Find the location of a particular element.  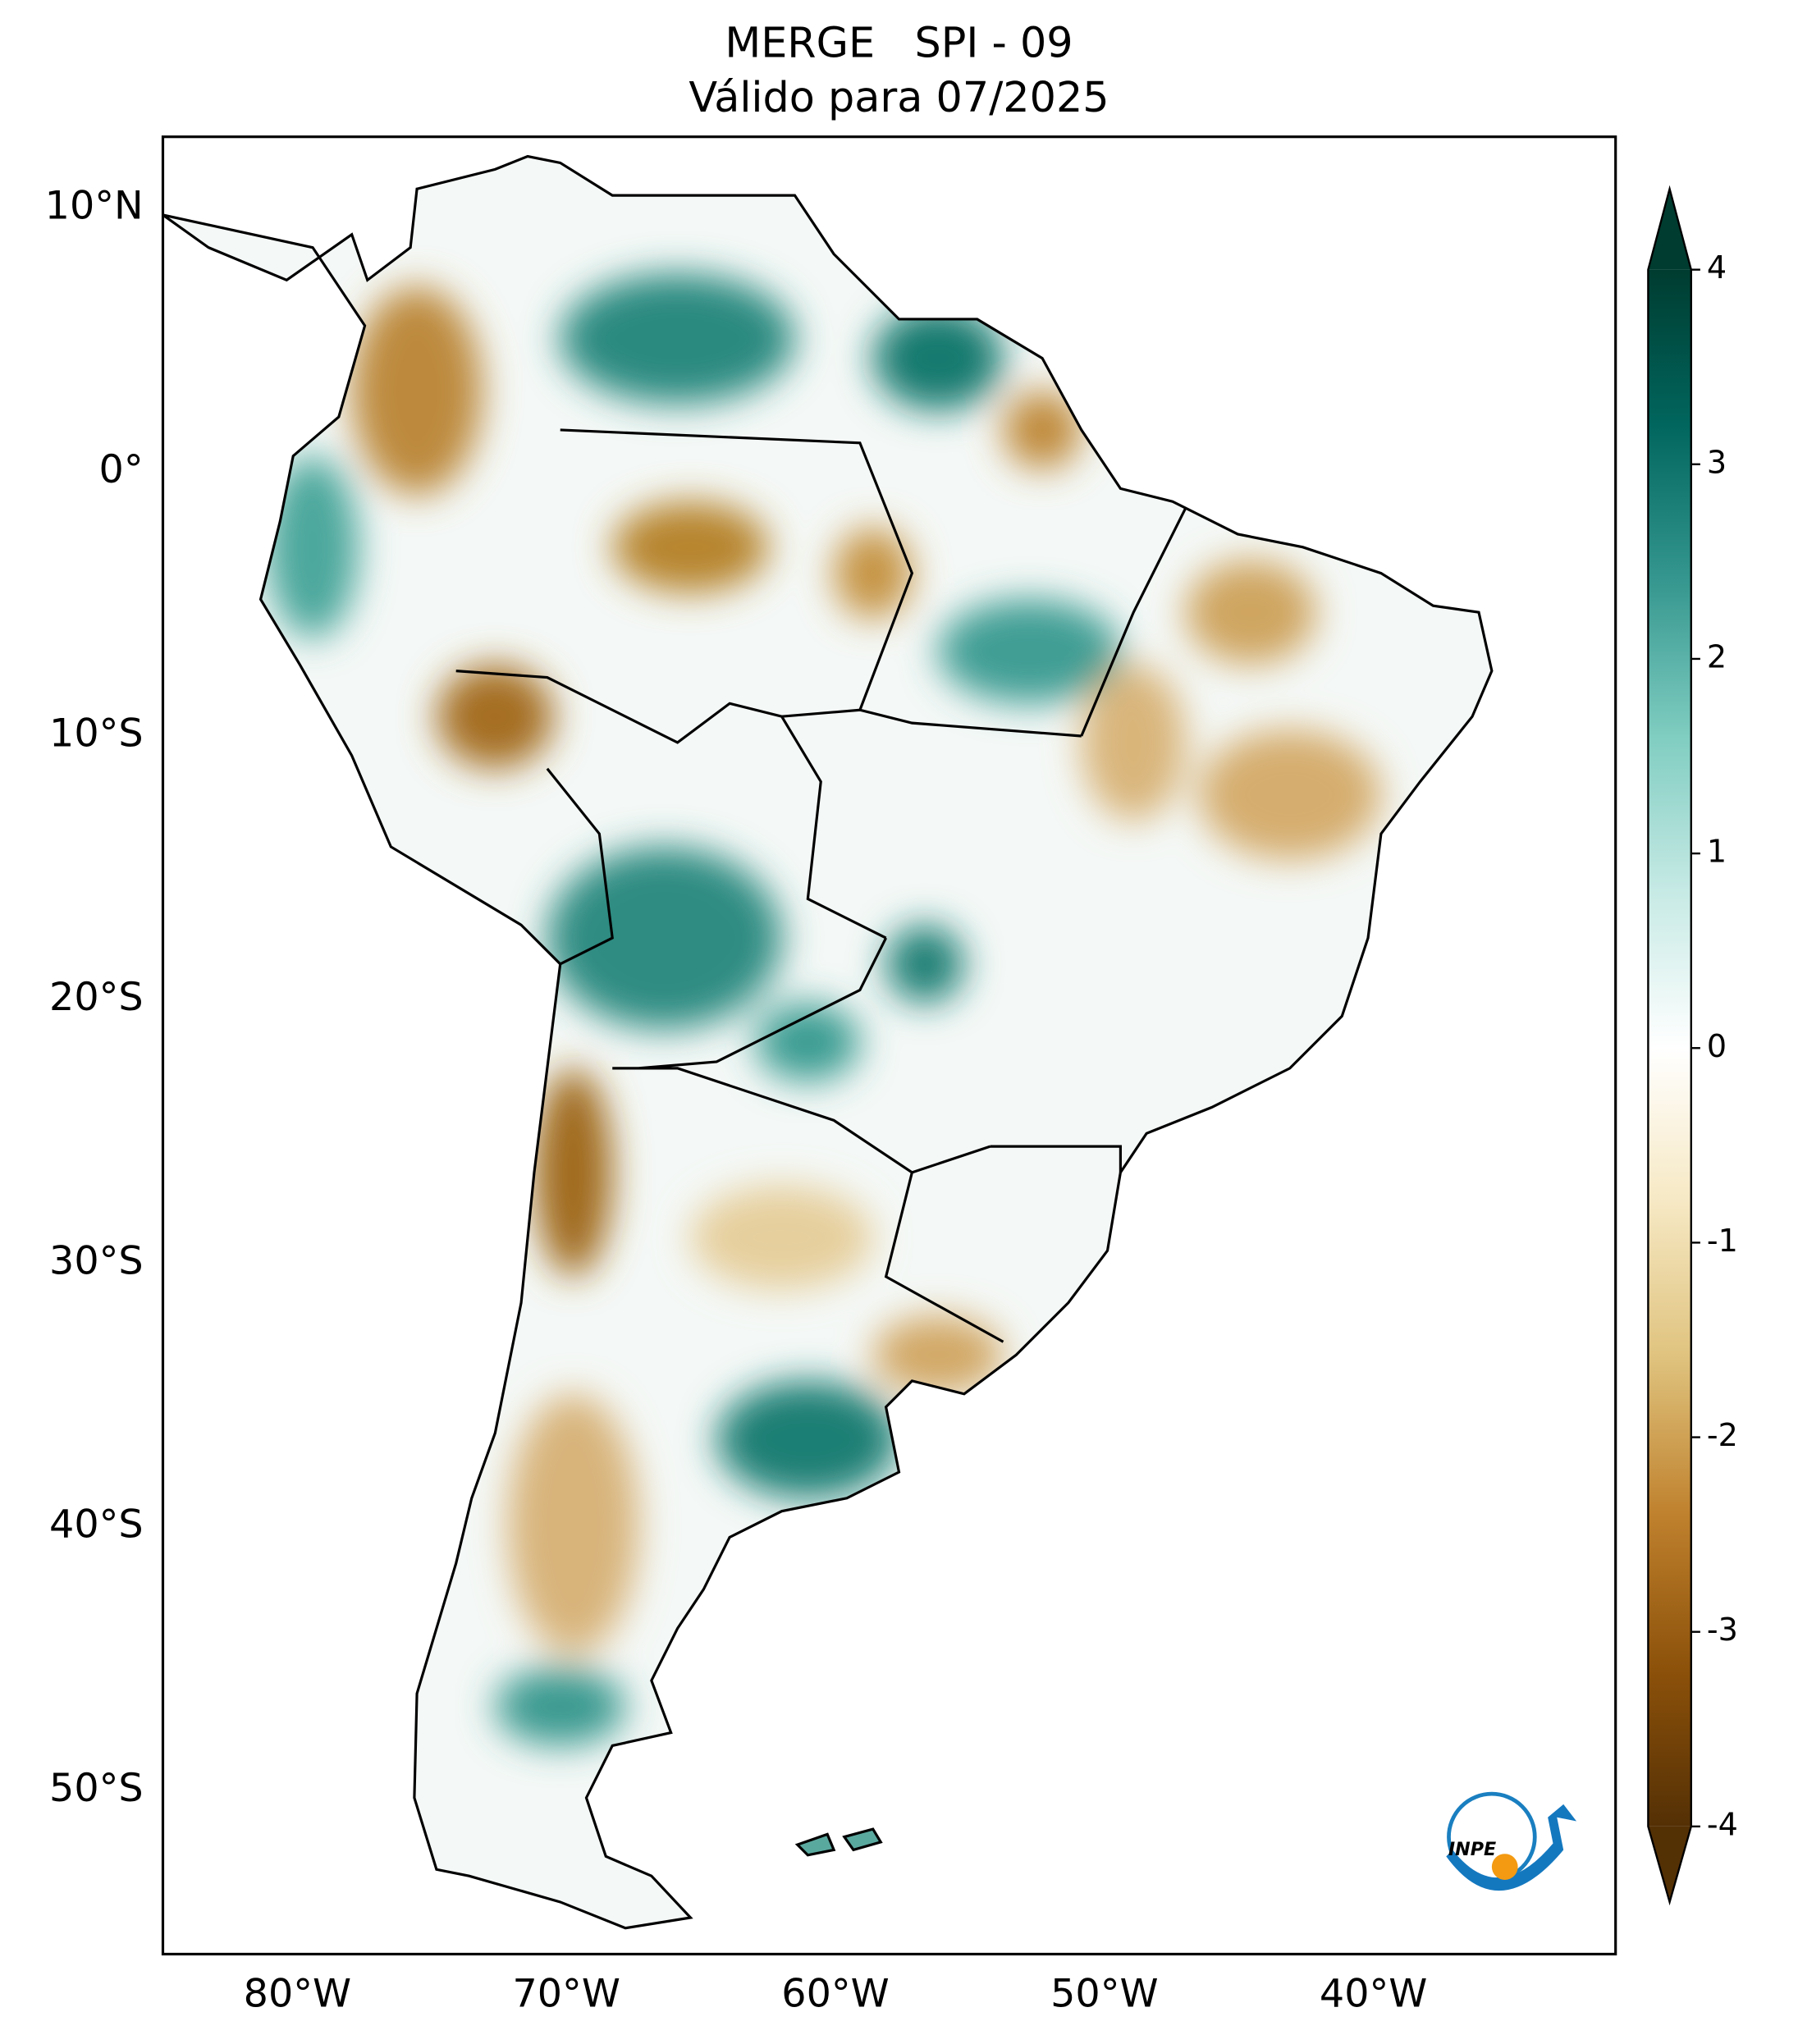

colorbar-extend-bottom is located at coordinates (1669, 1864).